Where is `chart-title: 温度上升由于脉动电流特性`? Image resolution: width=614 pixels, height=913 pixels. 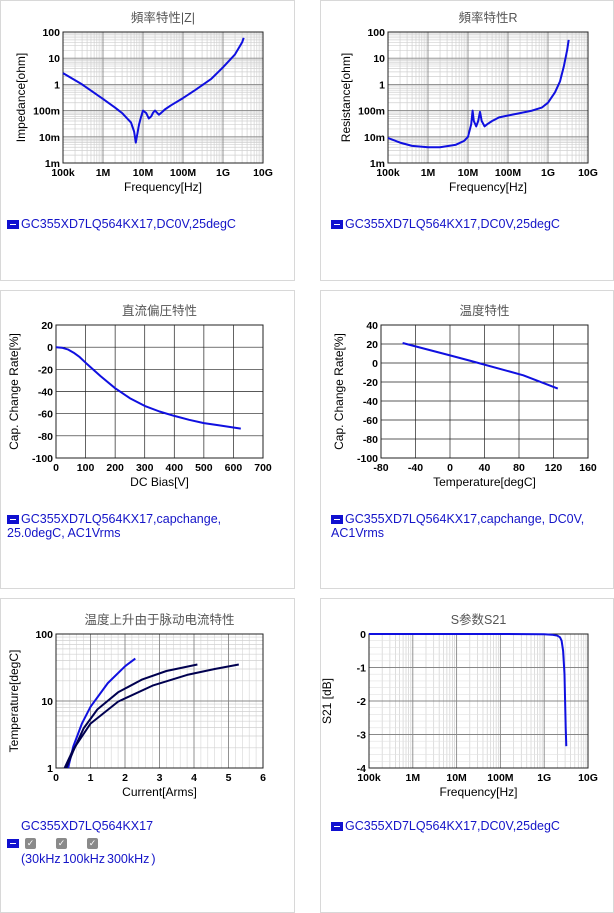 chart-title: 温度上升由于脉动电流特性 is located at coordinates (159, 619).